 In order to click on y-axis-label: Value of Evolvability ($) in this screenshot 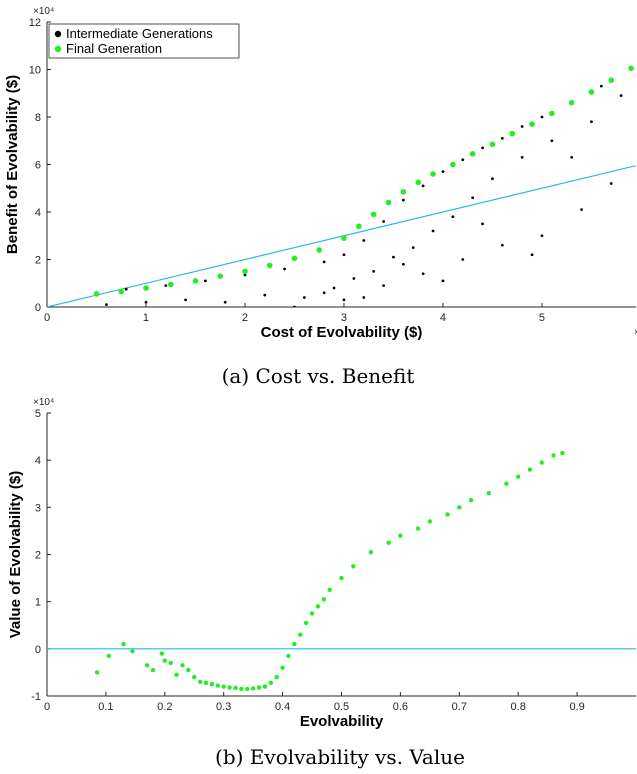, I will do `click(15, 555)`.